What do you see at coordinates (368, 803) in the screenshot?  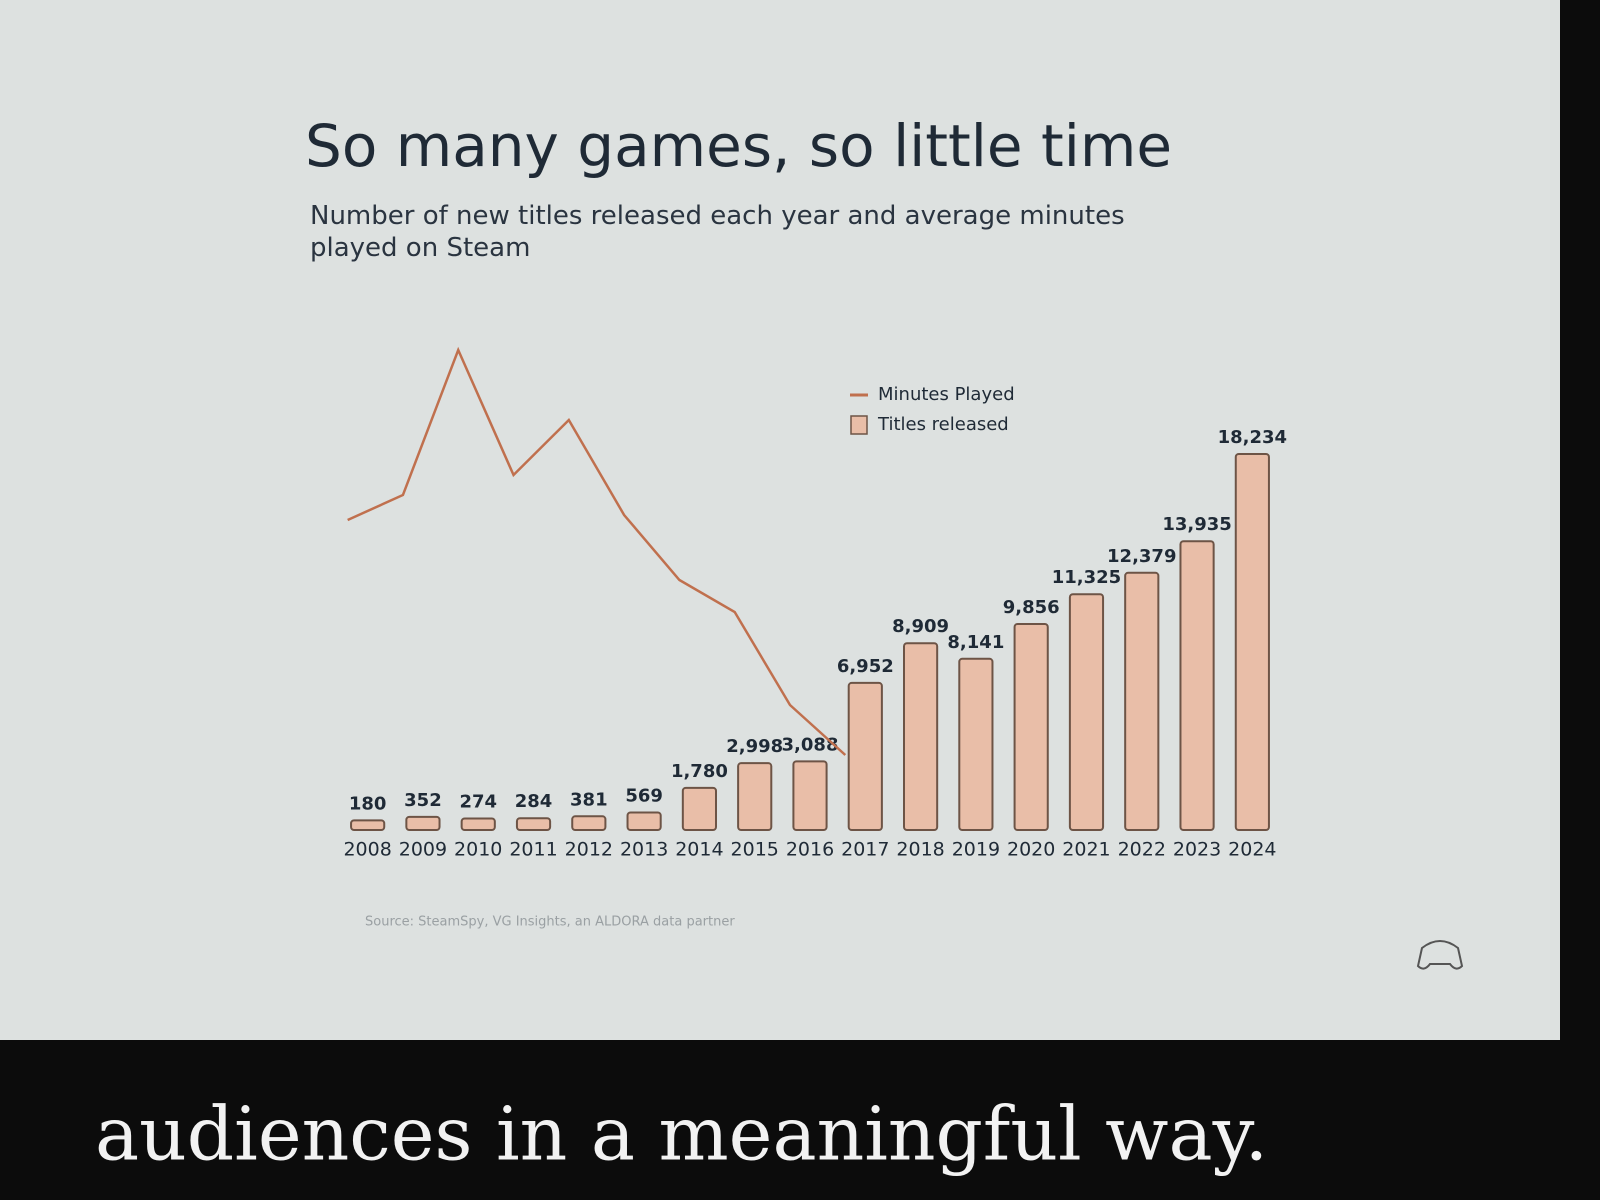 I see `data-label: 180` at bounding box center [368, 803].